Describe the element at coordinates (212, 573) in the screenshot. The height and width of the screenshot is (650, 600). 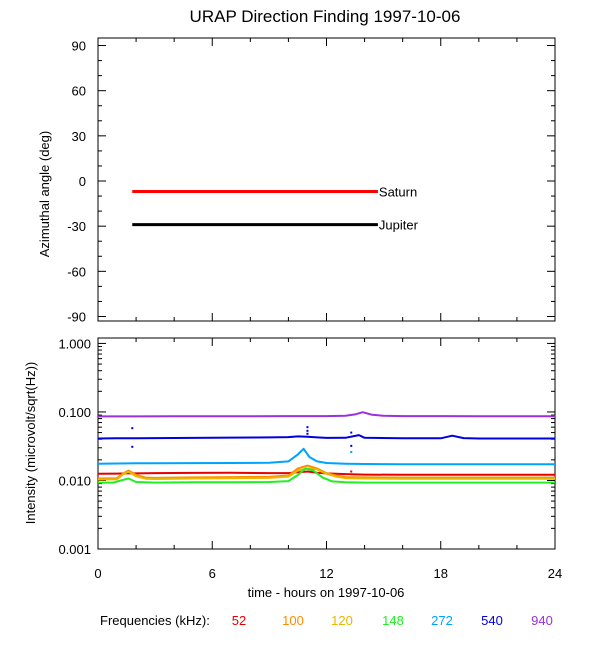
I see `intensity-x-tick-label: 6` at that location.